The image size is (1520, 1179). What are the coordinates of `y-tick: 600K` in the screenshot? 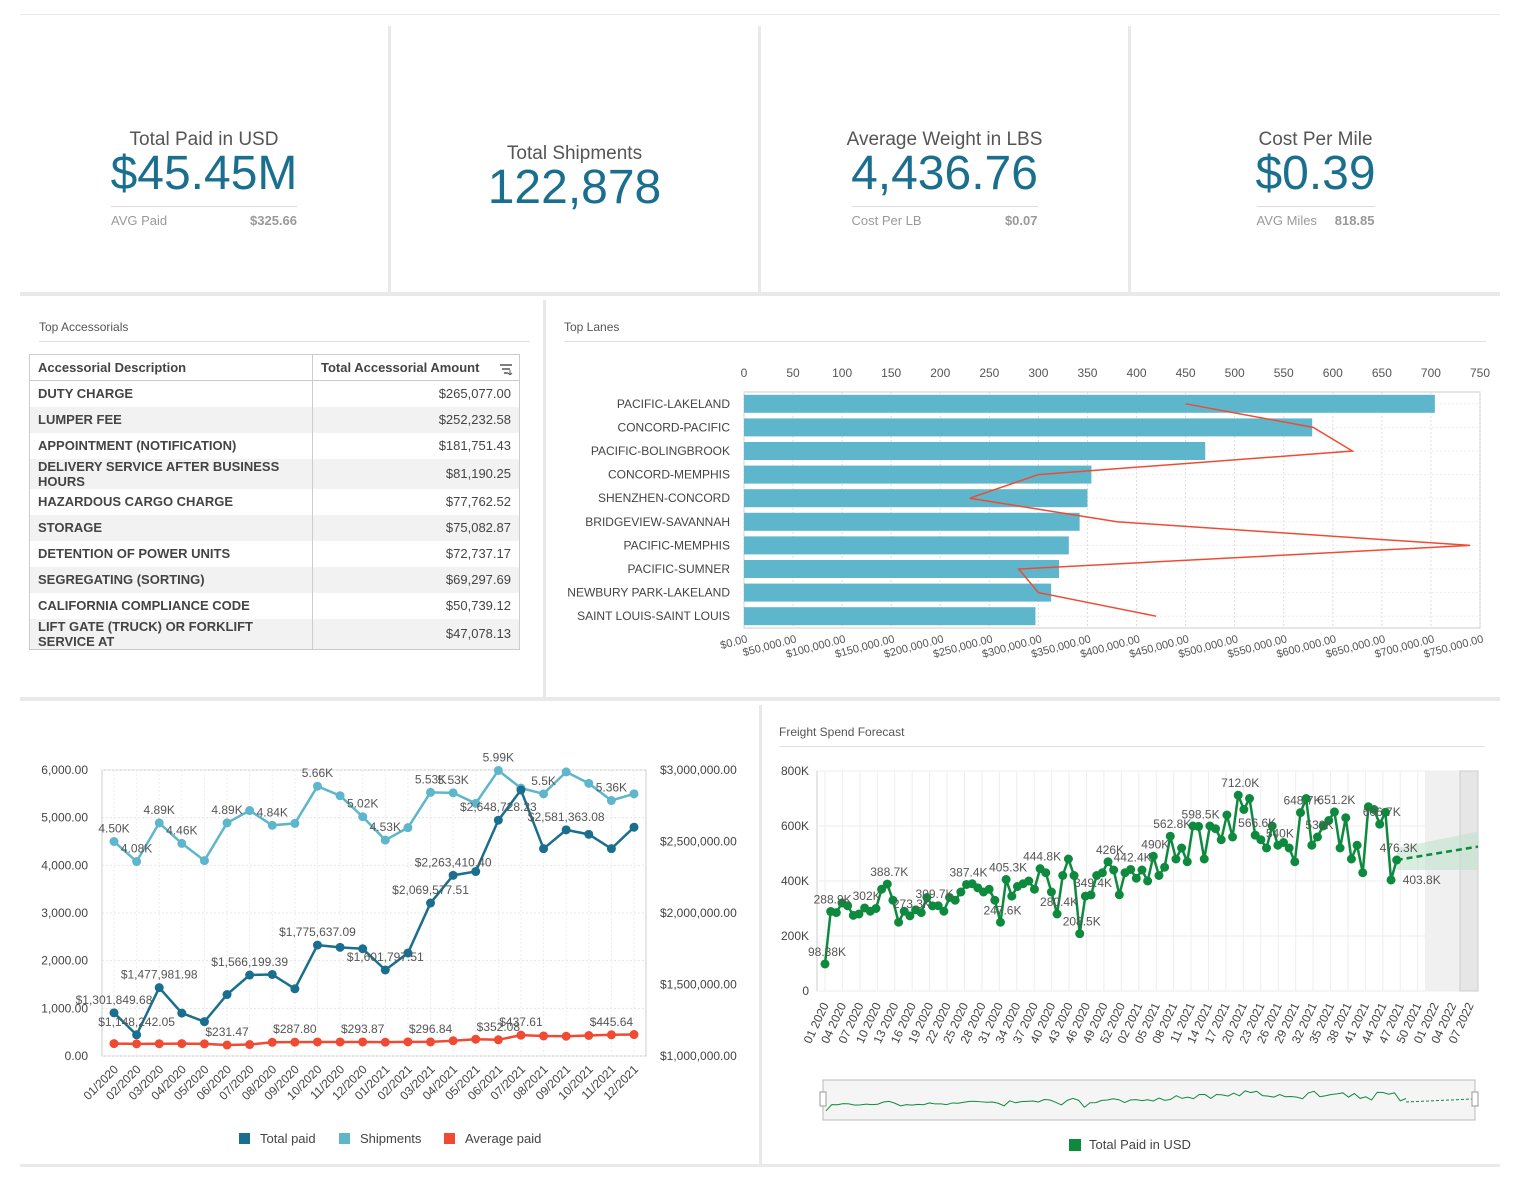 It's located at (795, 826).